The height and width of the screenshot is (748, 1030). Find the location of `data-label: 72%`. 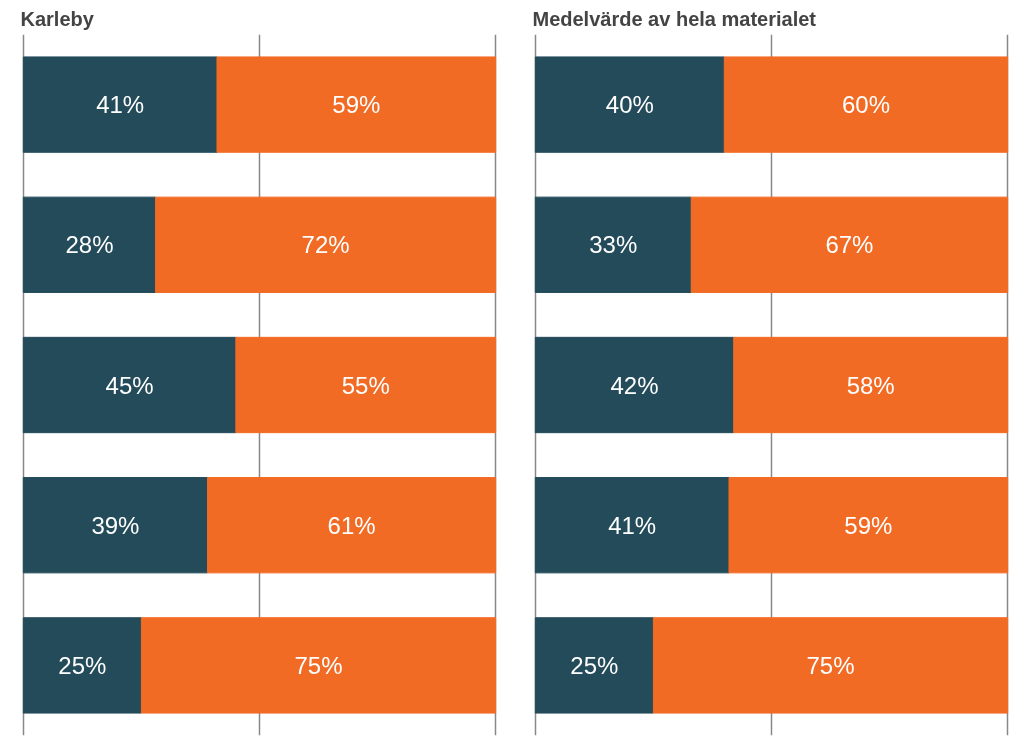

data-label: 72% is located at coordinates (325, 245).